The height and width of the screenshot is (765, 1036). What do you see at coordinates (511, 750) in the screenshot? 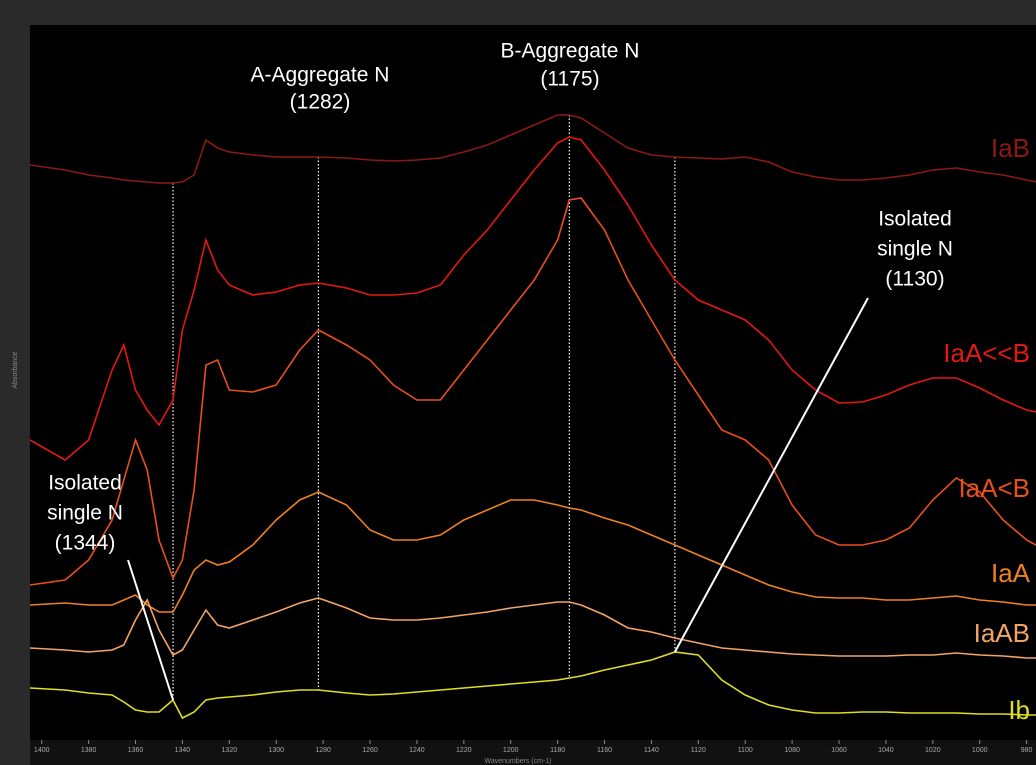
I see `x-tick-label: 1200` at bounding box center [511, 750].